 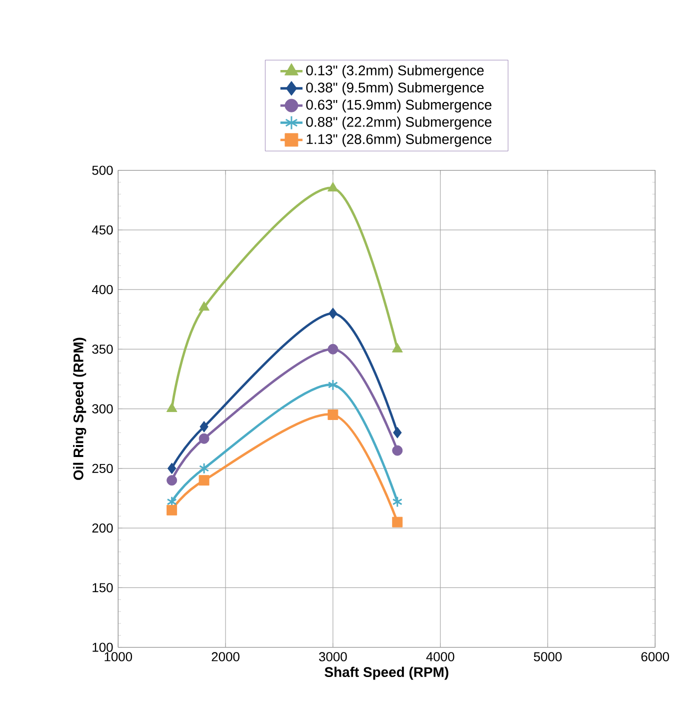 I want to click on y-tick-label: 300, so click(x=102, y=409).